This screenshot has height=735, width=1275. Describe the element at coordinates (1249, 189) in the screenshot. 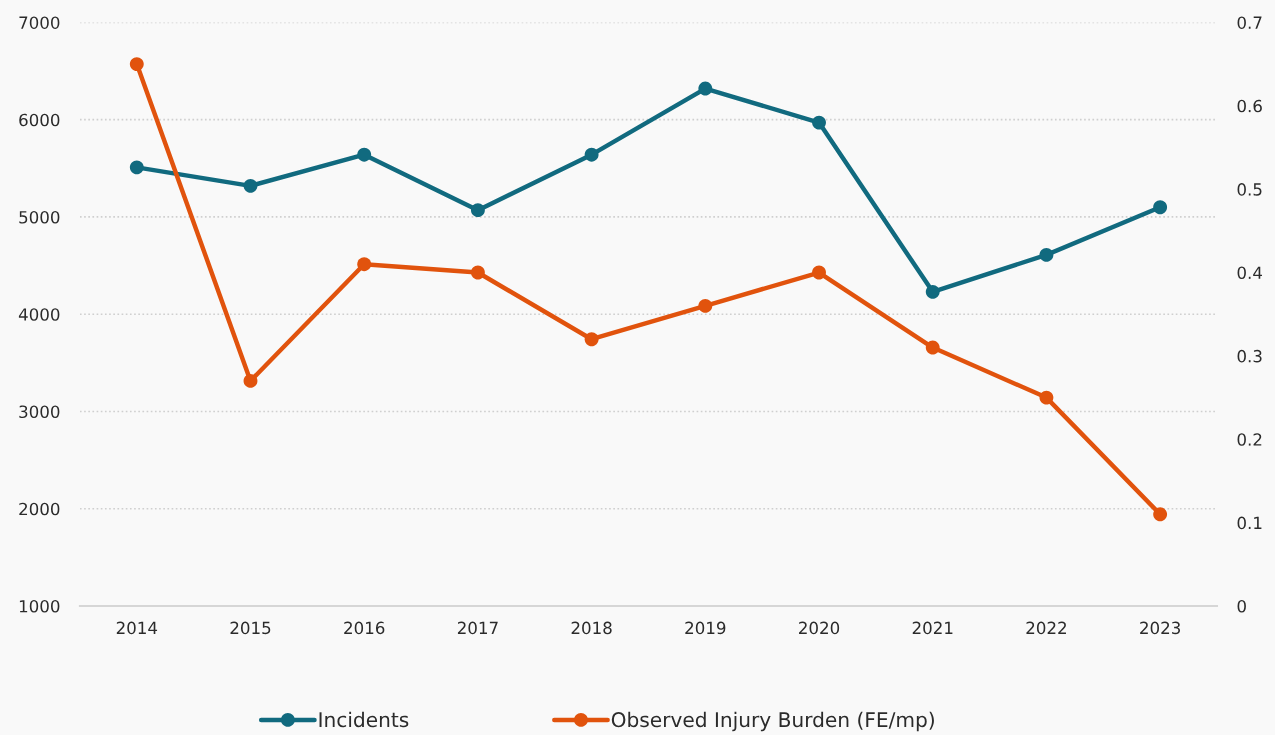

I see `y2-tick-label: 0.5` at that location.